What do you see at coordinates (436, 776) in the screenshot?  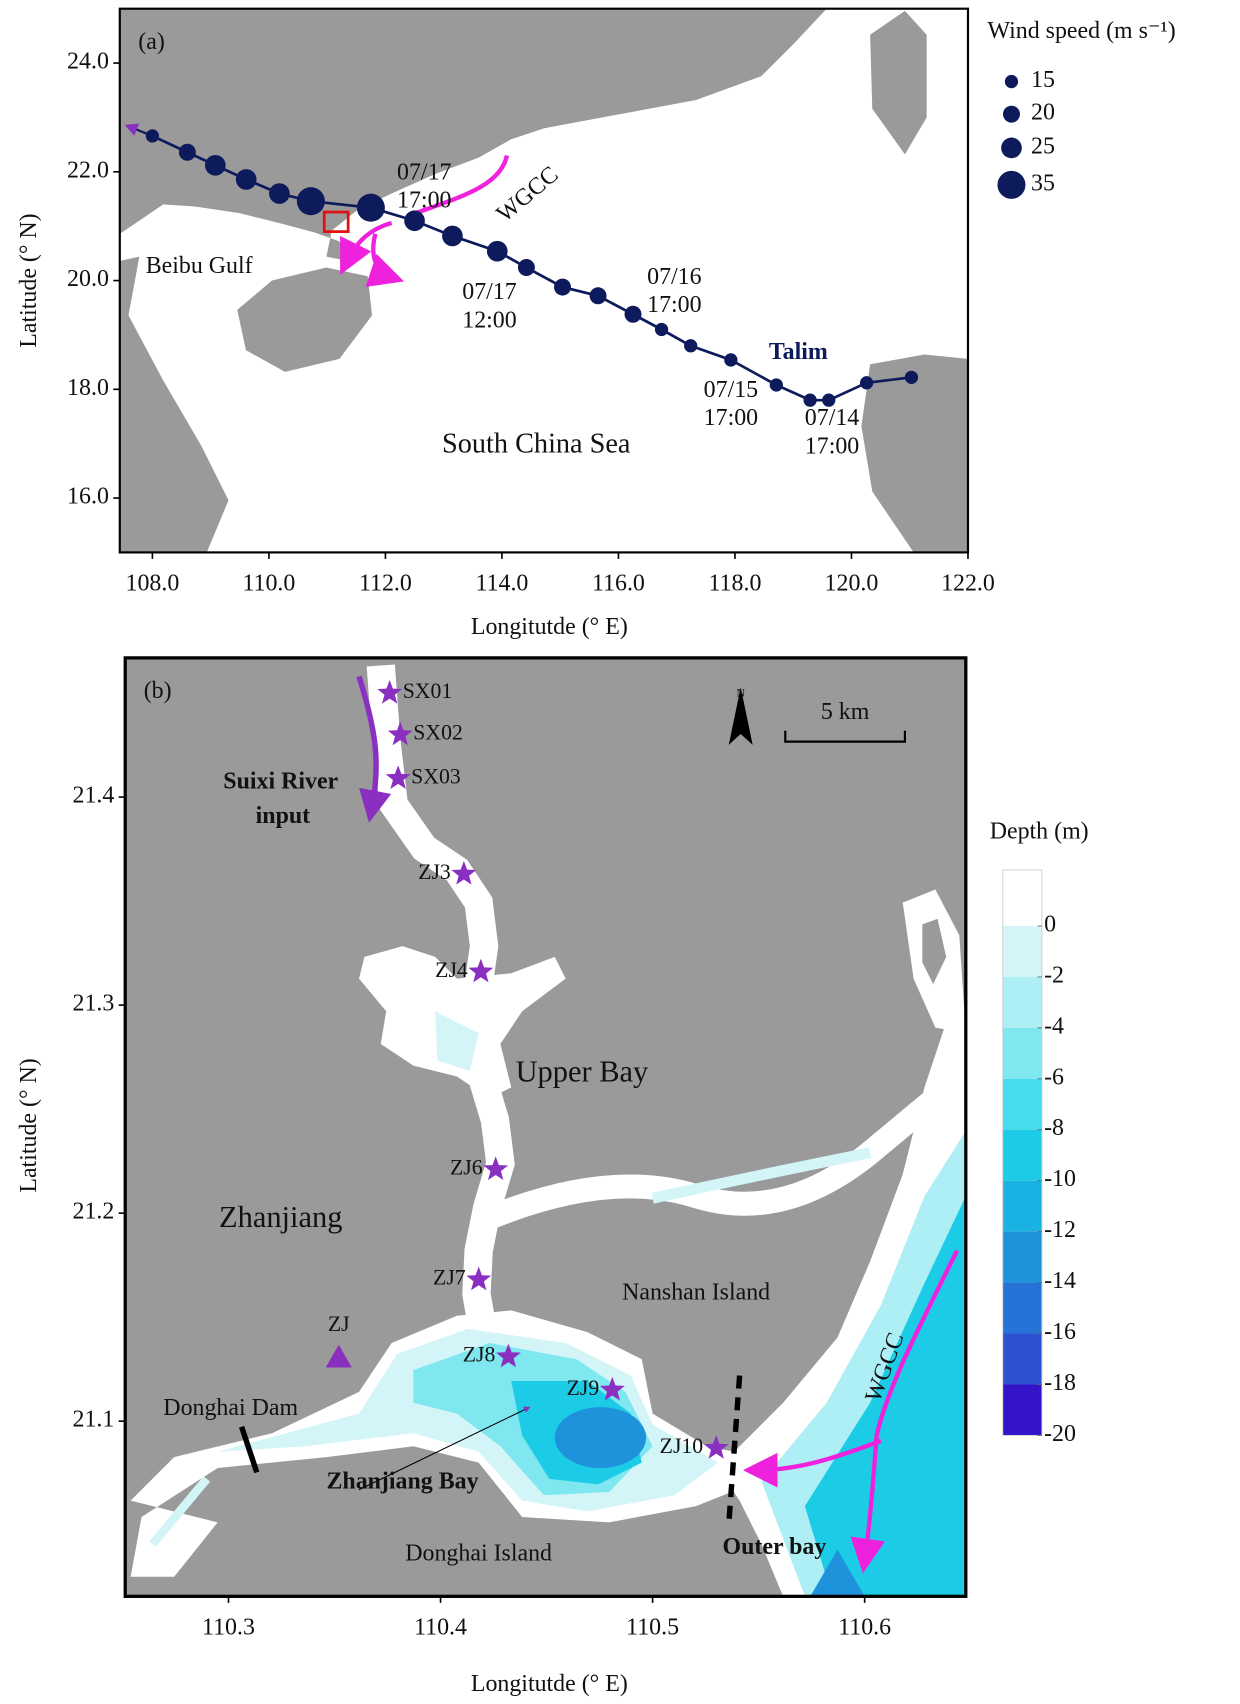 I see `station-label: SX03` at bounding box center [436, 776].